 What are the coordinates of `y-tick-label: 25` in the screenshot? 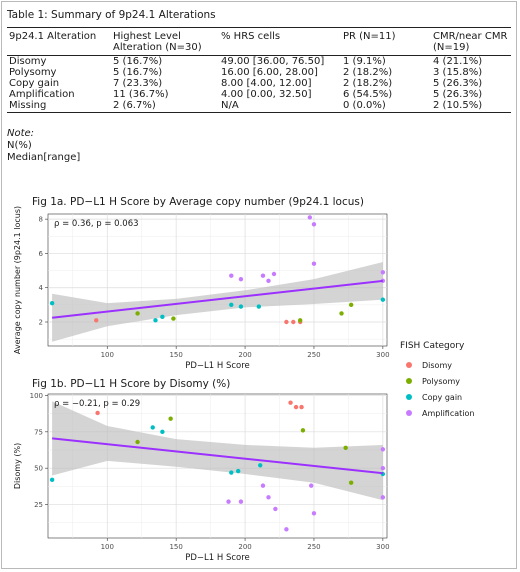 It's located at (38, 505).